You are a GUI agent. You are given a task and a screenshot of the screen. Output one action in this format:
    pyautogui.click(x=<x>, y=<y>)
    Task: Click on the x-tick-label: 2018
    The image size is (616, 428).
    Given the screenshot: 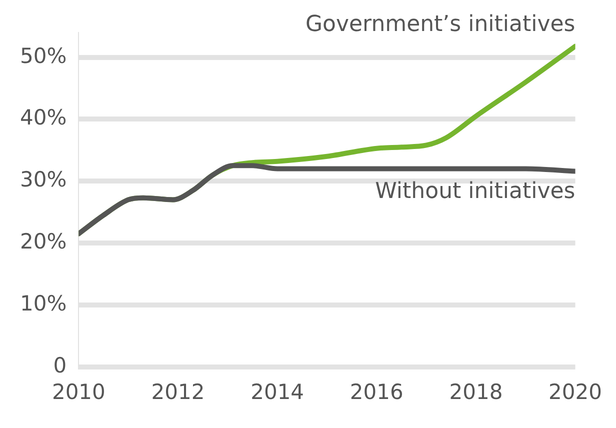 What is the action you would take?
    pyautogui.click(x=476, y=392)
    